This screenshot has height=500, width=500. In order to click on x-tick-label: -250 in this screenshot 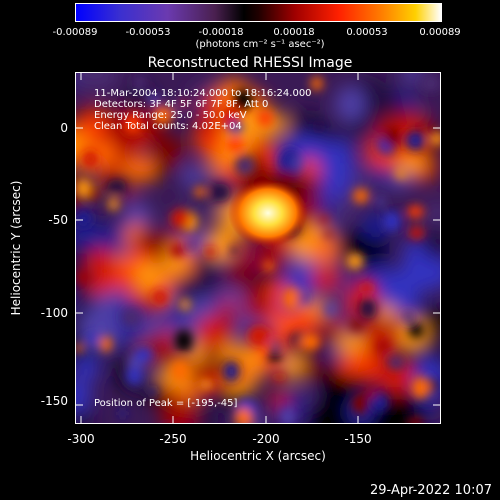, I will do `click(172, 439)`.